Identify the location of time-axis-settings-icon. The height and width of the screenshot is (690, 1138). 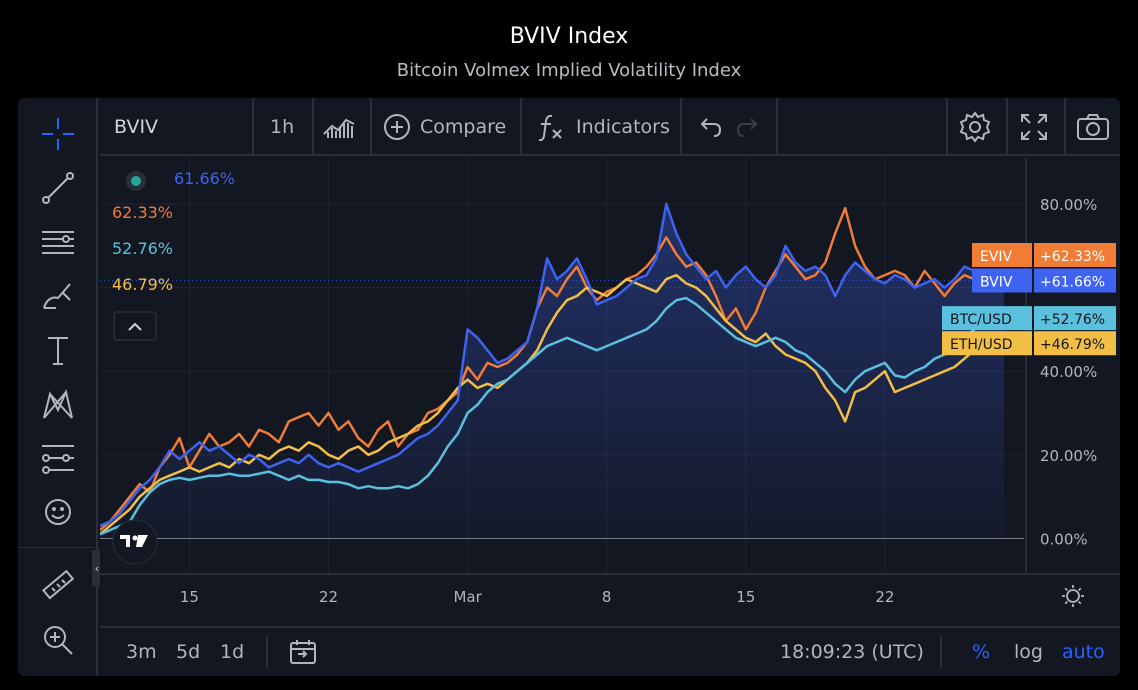
(1073, 596).